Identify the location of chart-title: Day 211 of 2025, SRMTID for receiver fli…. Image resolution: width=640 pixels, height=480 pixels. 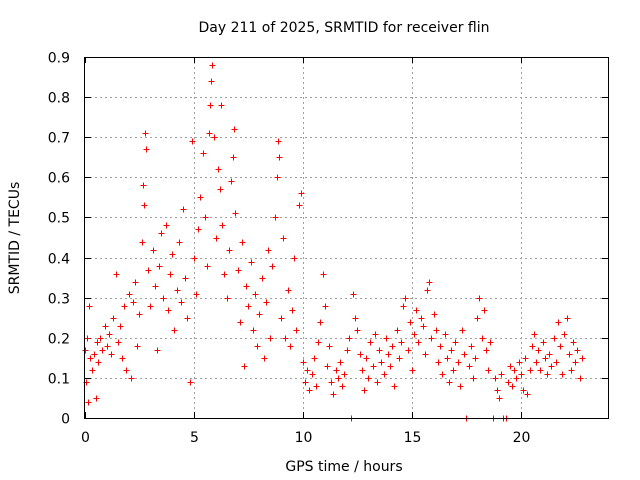
(344, 28).